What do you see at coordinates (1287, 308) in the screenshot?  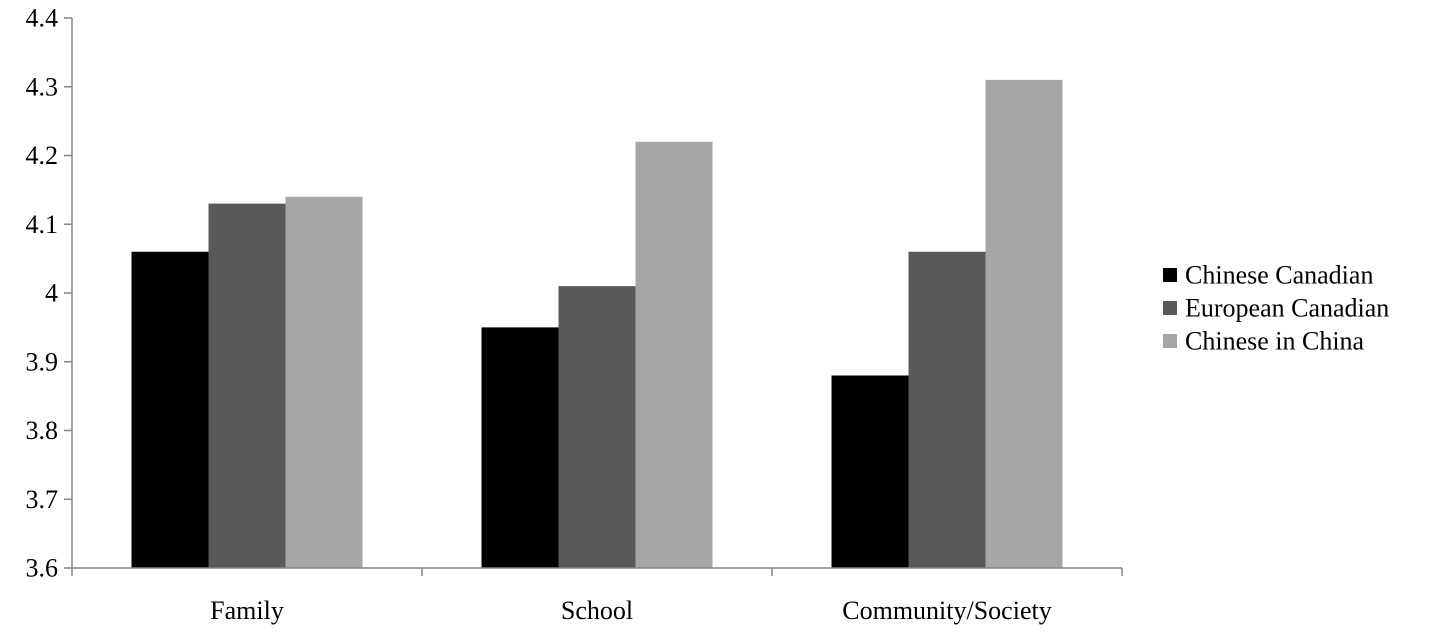 I see `legend-label: European Canadian` at bounding box center [1287, 308].